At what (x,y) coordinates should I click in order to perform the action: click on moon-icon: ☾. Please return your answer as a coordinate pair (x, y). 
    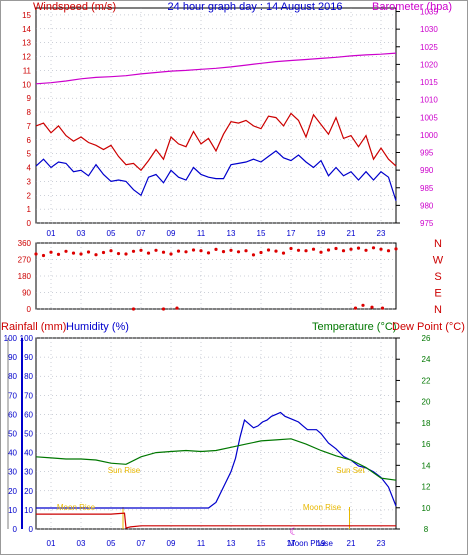
    Looking at the image, I should click on (294, 532).